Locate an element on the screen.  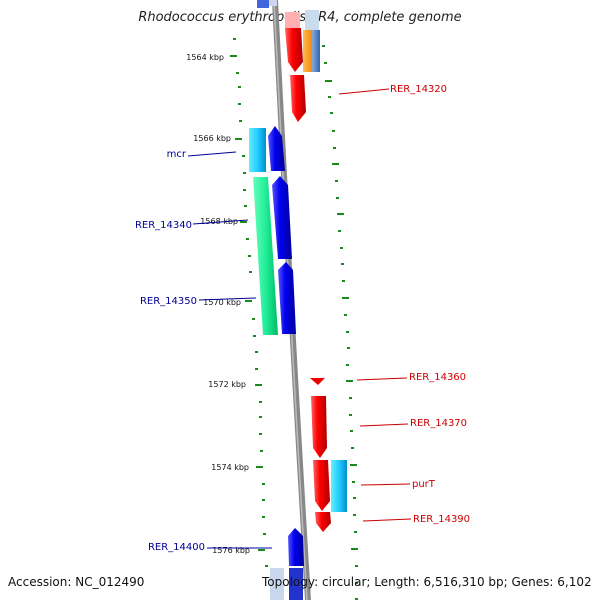
scale-label-1570: 1570 kbp is located at coordinates (222, 302).